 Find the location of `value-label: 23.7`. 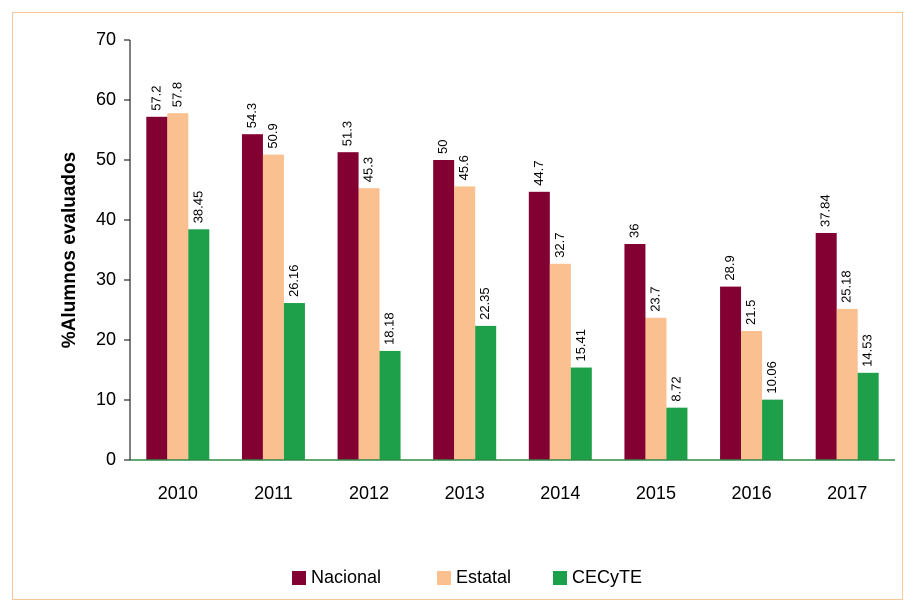

value-label: 23.7 is located at coordinates (654, 298).